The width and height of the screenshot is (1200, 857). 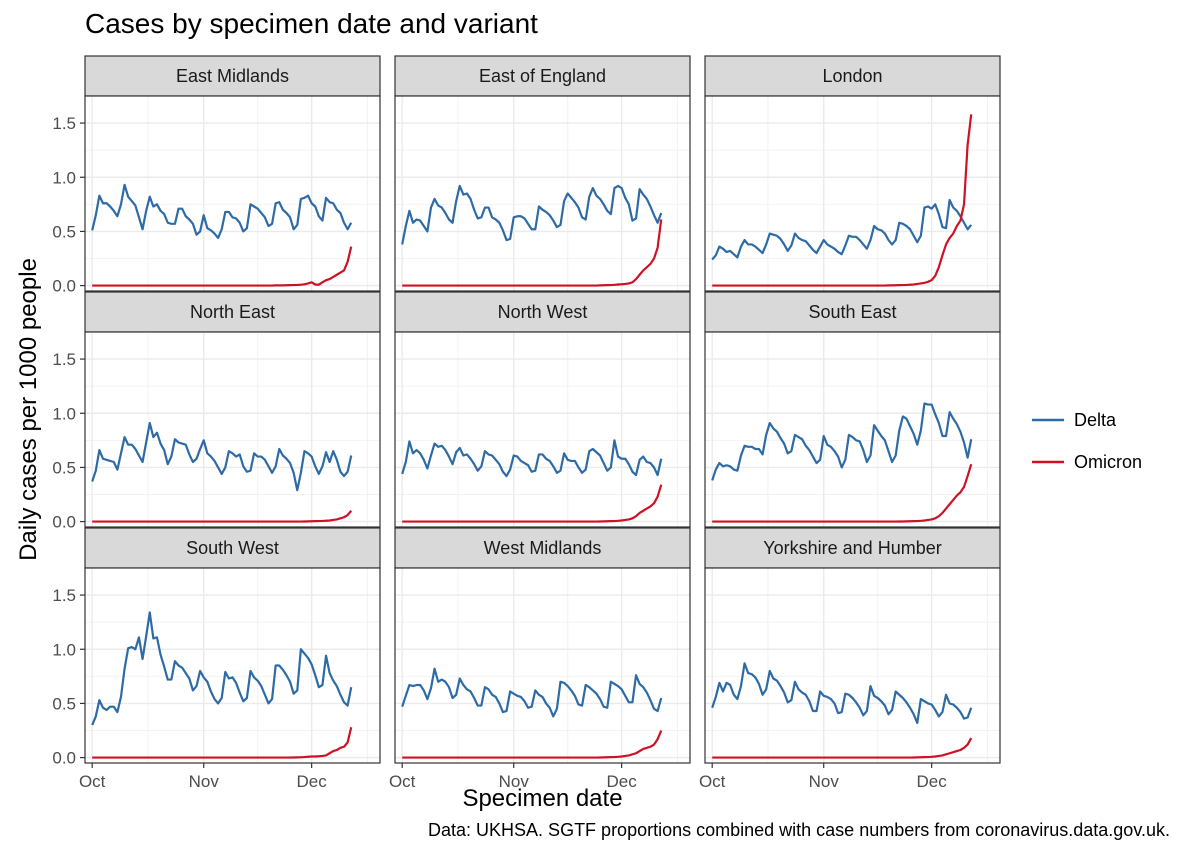 What do you see at coordinates (232, 548) in the screenshot?
I see `facet-strip-label: South West` at bounding box center [232, 548].